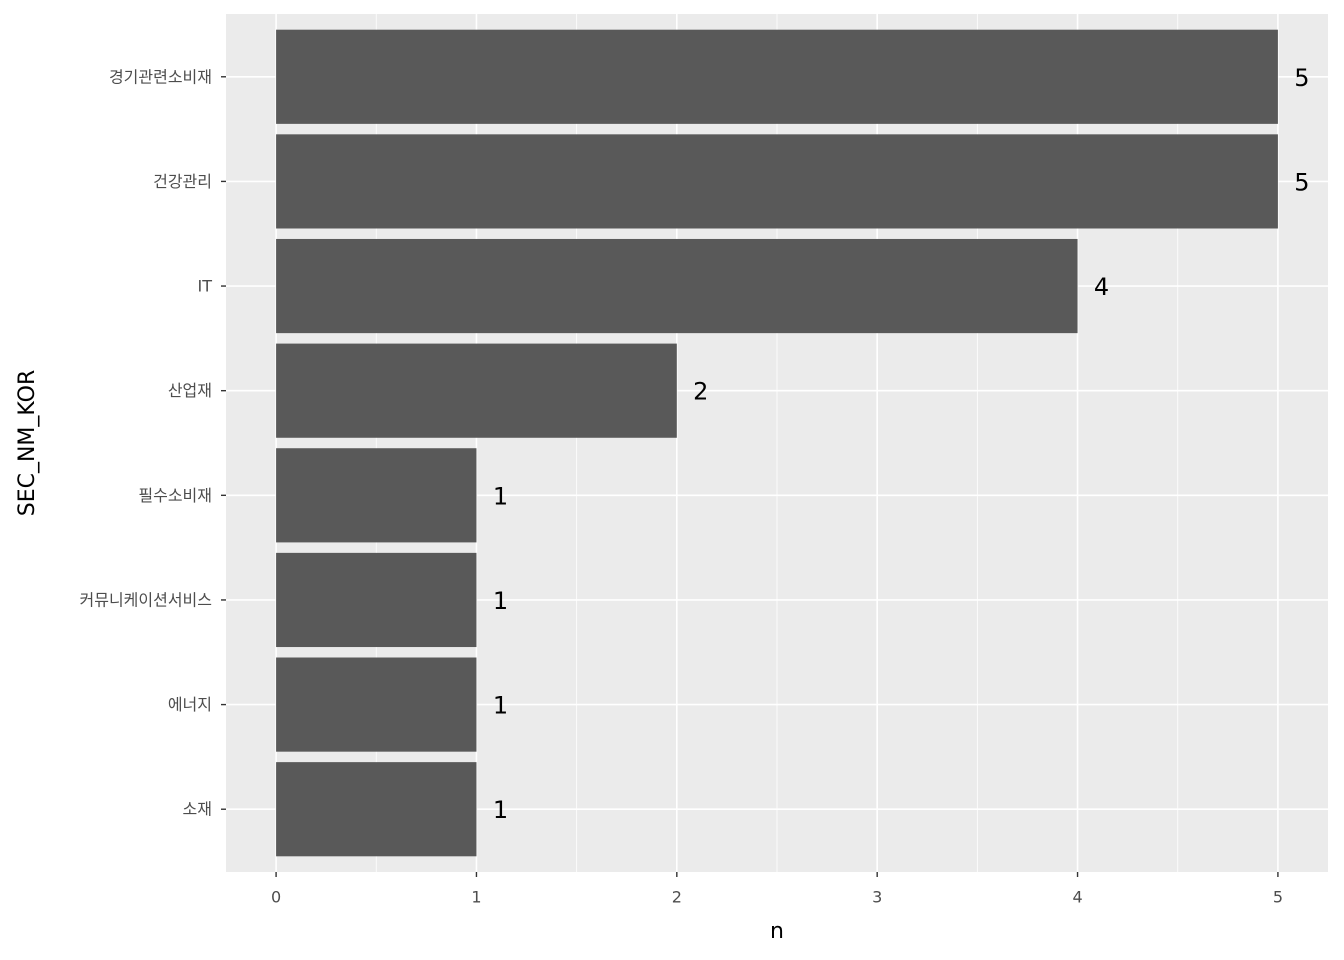 The image size is (1344, 960). I want to click on x-tick-label: 1, so click(476, 897).